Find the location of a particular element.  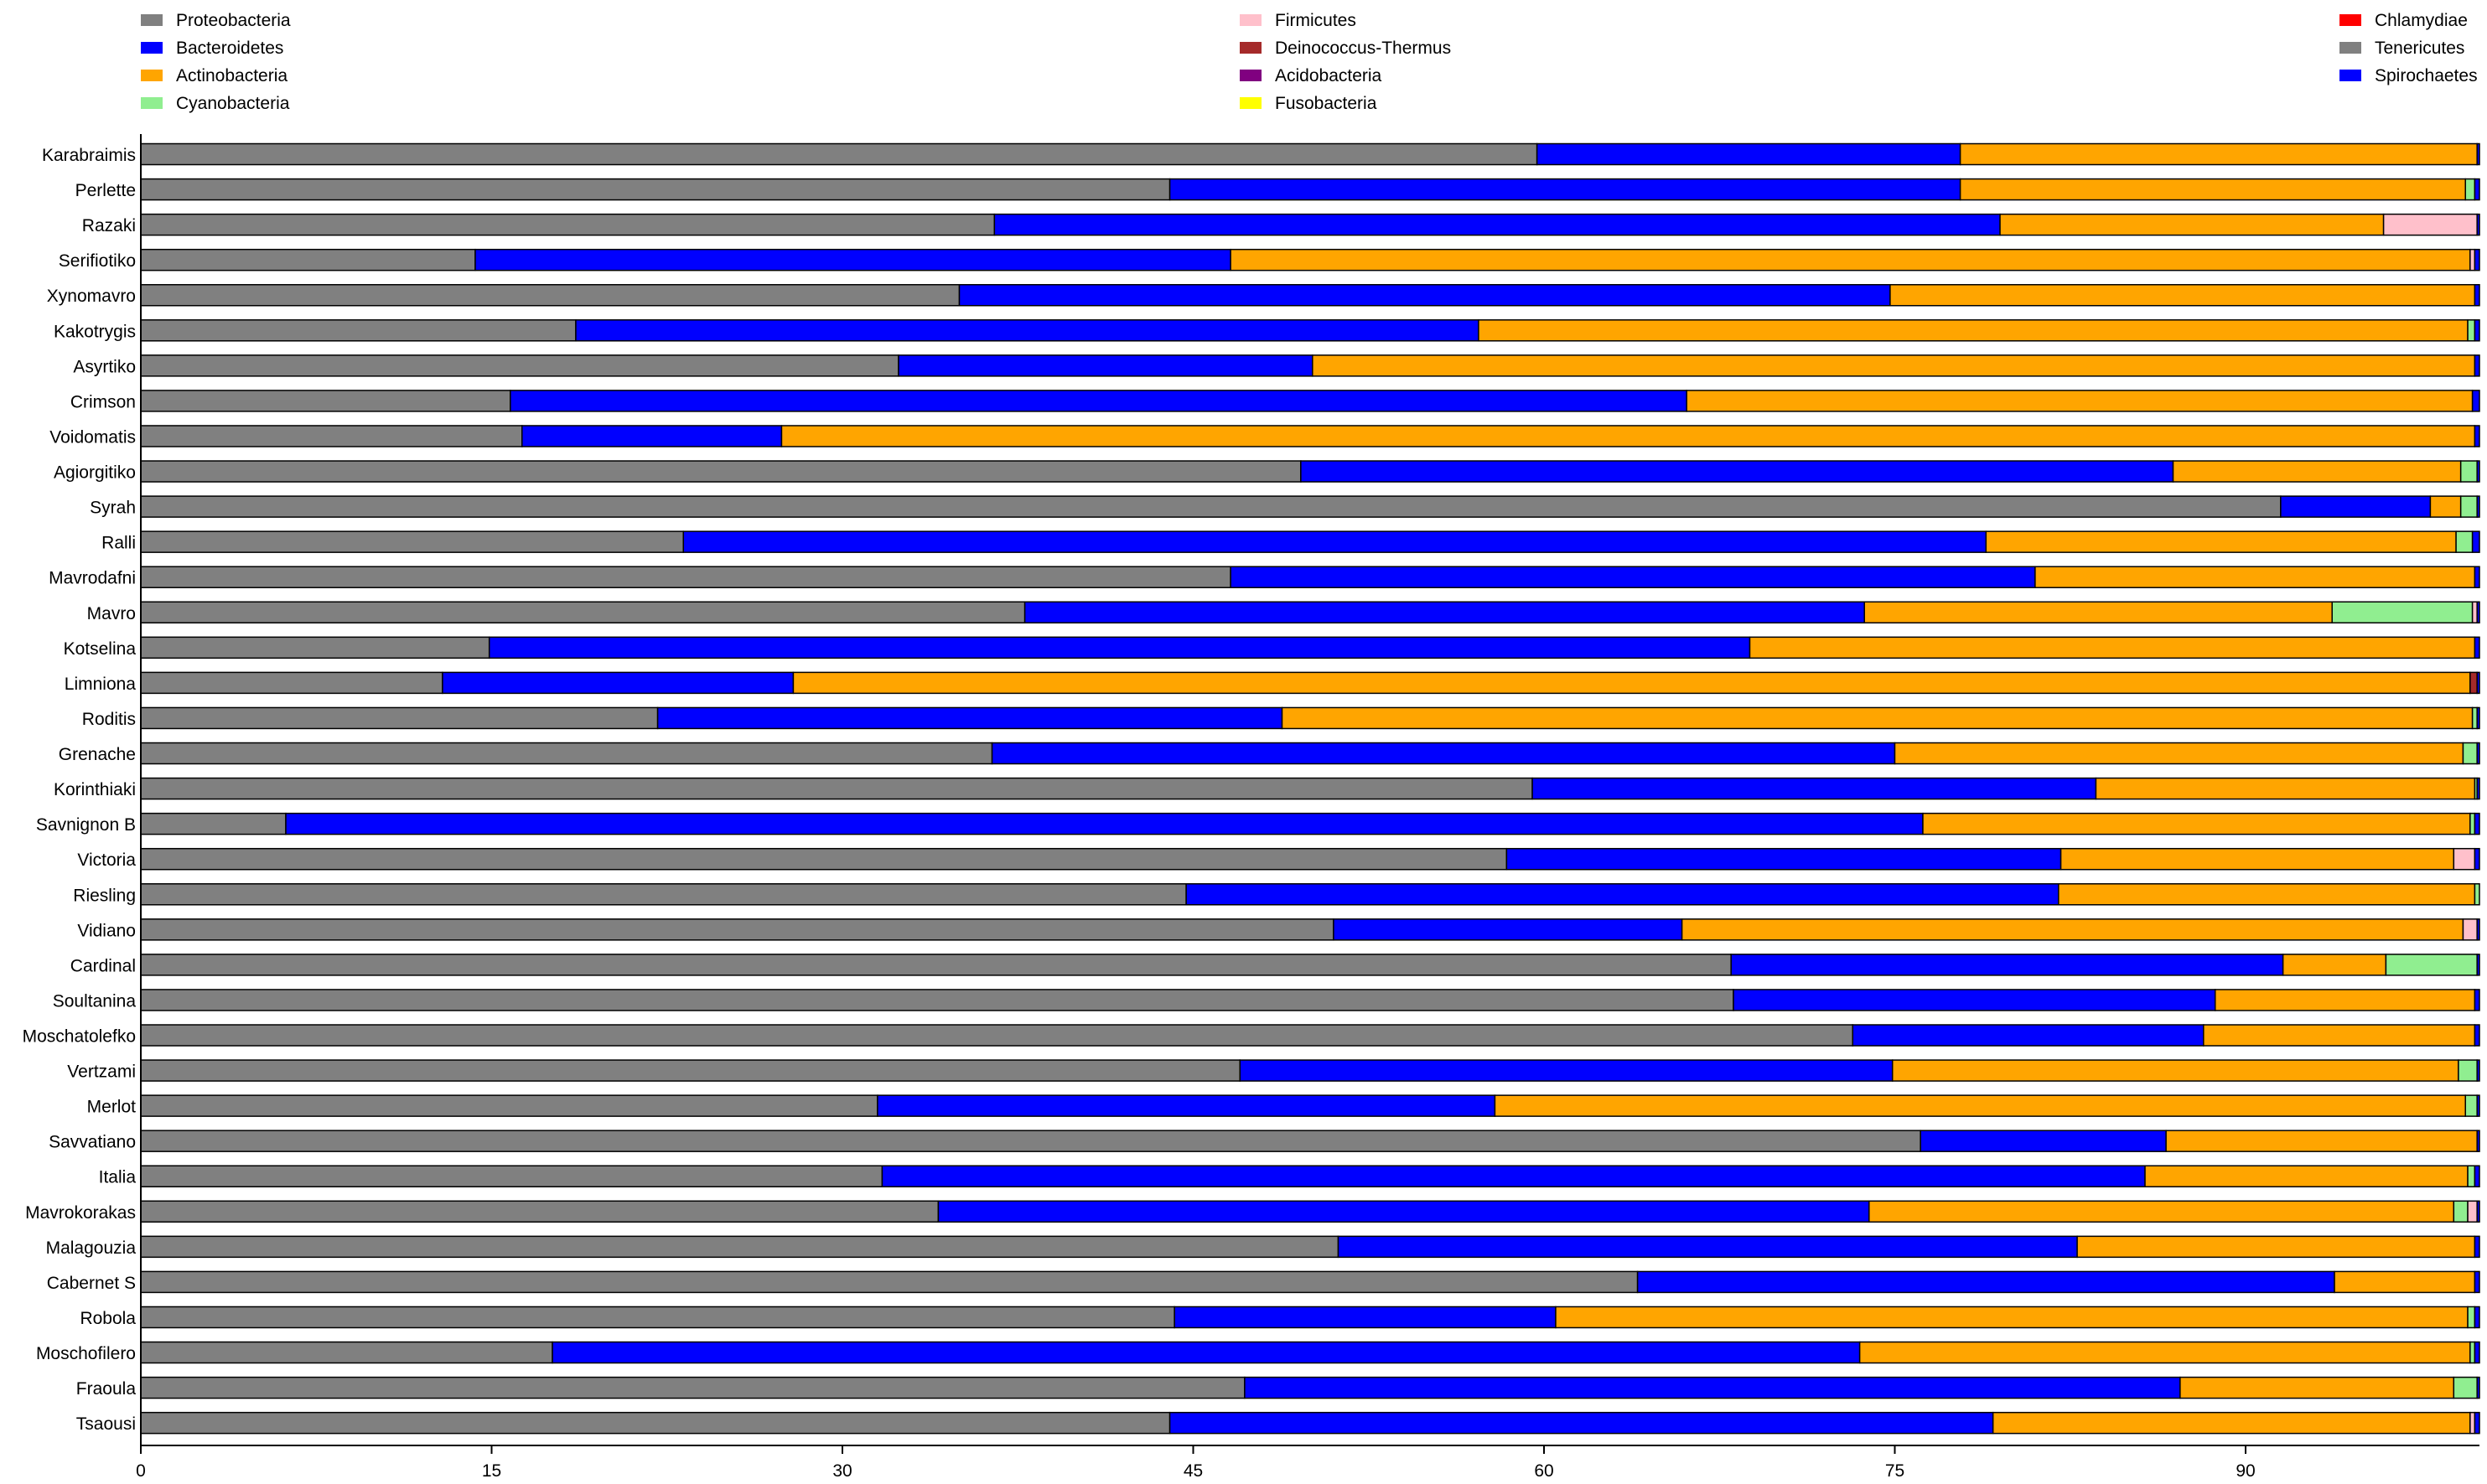

bar-segment-ralli-bacteroidetes is located at coordinates (1334, 542).